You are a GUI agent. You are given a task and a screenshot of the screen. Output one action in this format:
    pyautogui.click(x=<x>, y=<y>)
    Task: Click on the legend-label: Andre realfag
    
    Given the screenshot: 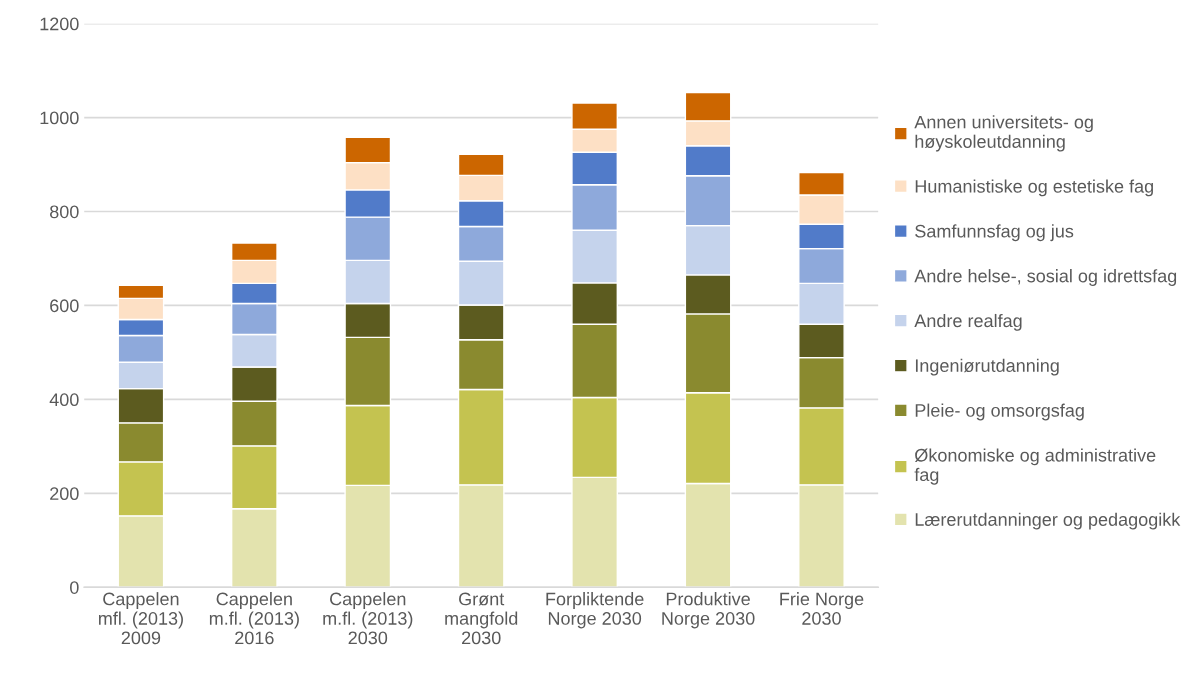 What is the action you would take?
    pyautogui.click(x=968, y=322)
    